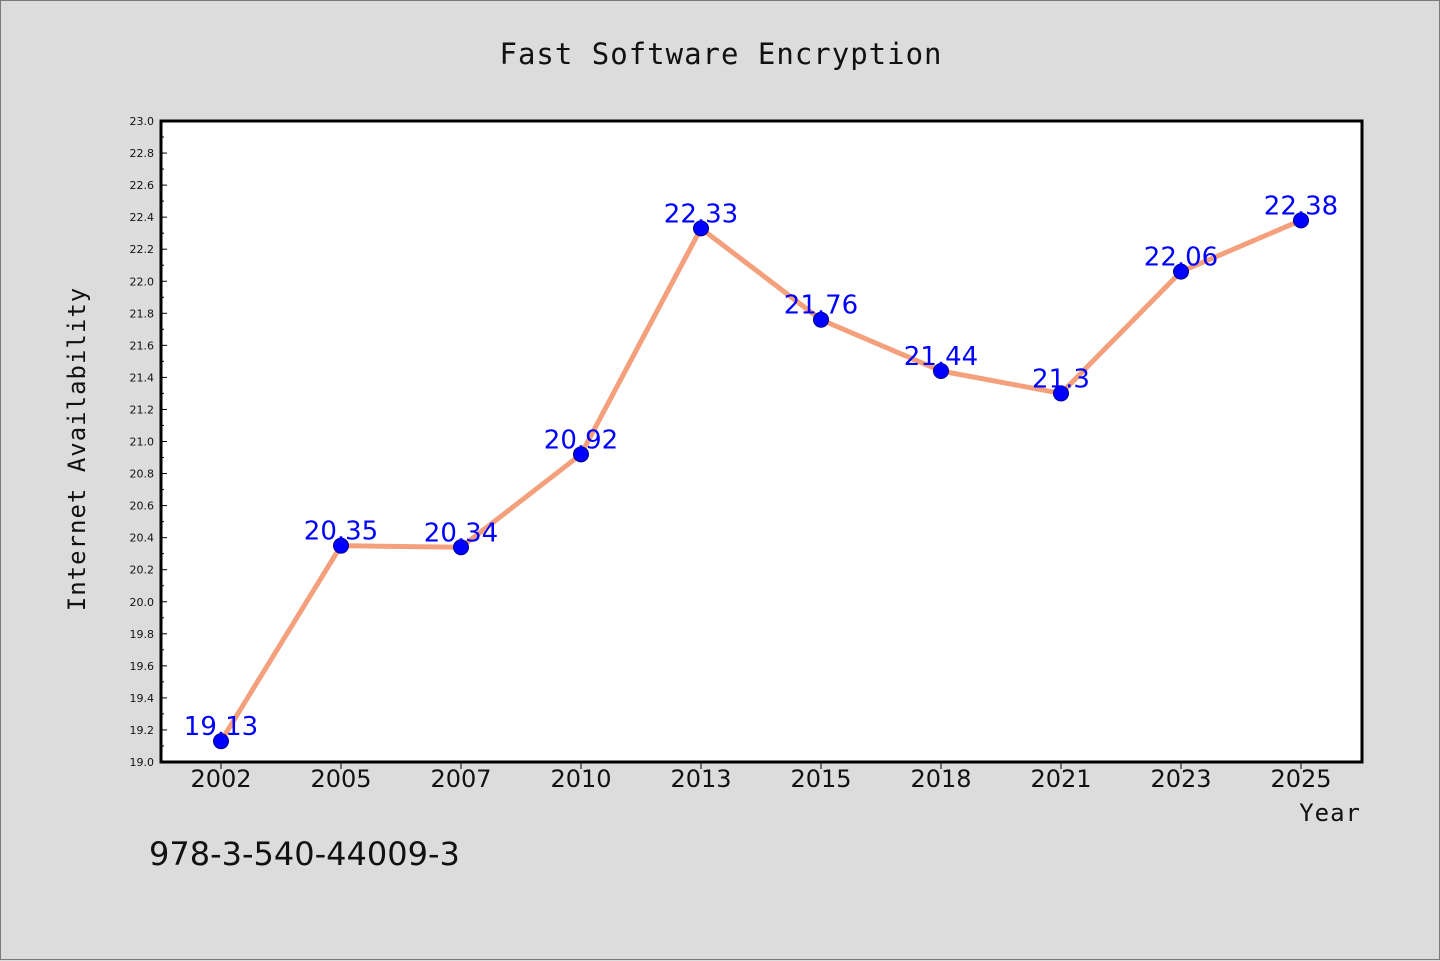  Describe the element at coordinates (142, 185) in the screenshot. I see `y-tick-label: 22.6` at that location.